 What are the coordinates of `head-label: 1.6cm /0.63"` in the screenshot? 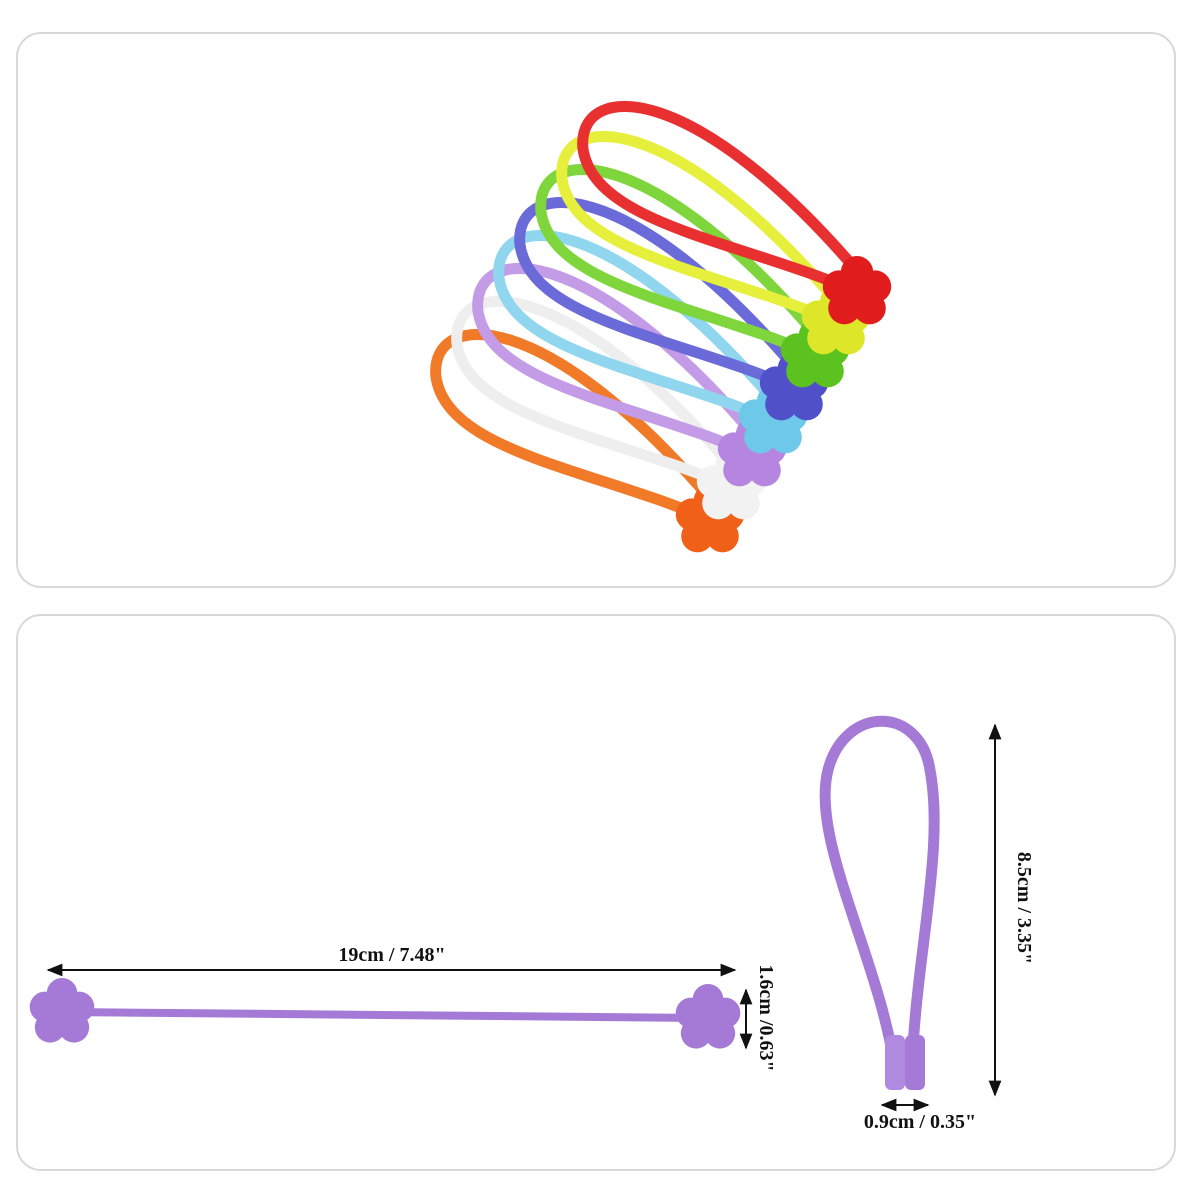 It's located at (766, 1017).